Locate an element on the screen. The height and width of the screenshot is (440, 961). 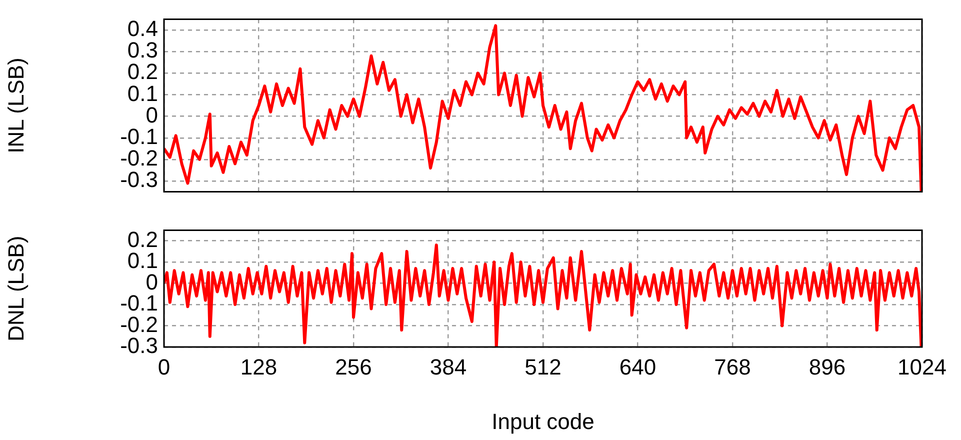
x-tick-label: 256 is located at coordinates (353, 367).